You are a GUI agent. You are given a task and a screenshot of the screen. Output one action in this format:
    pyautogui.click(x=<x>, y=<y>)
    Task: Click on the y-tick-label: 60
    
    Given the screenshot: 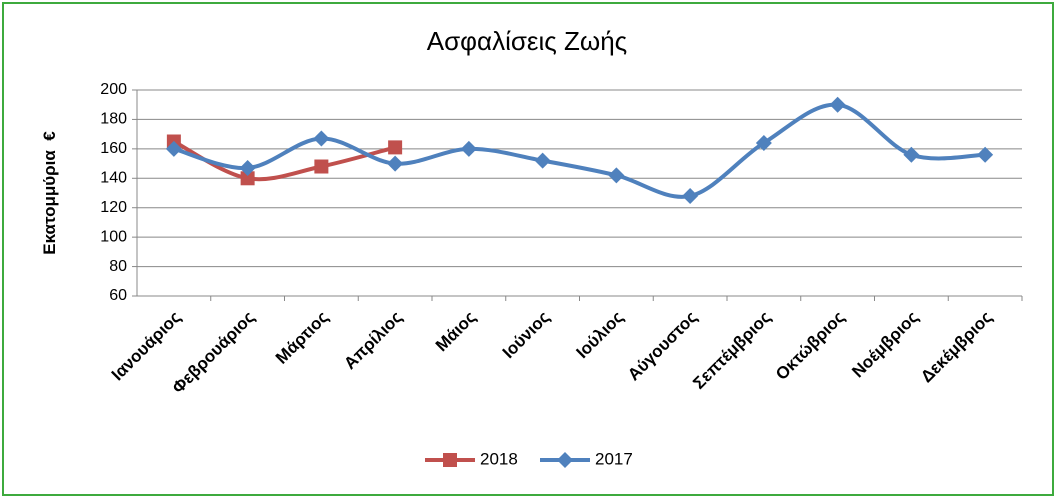 What is the action you would take?
    pyautogui.click(x=118, y=295)
    